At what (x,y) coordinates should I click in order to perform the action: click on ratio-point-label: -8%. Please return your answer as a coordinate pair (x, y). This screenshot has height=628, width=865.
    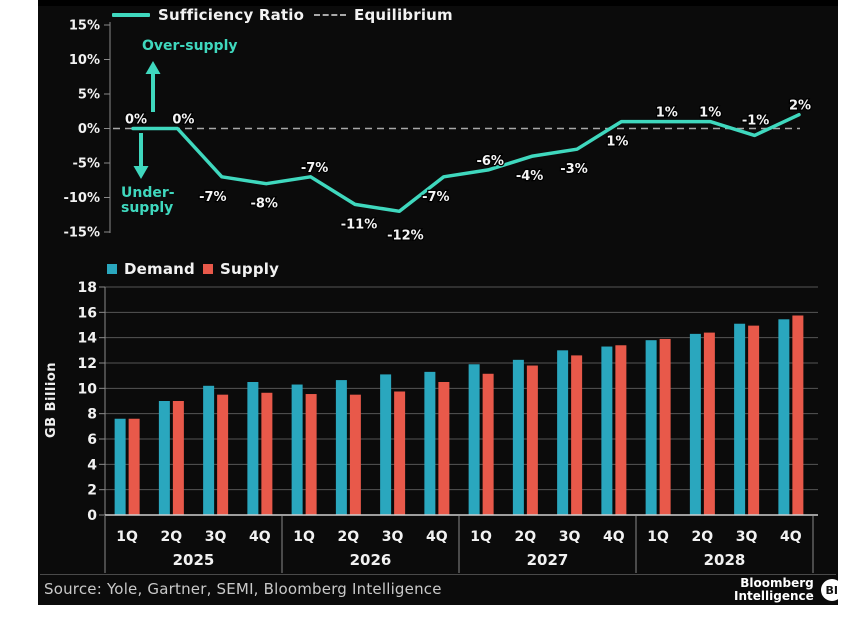
    Looking at the image, I should click on (263, 204).